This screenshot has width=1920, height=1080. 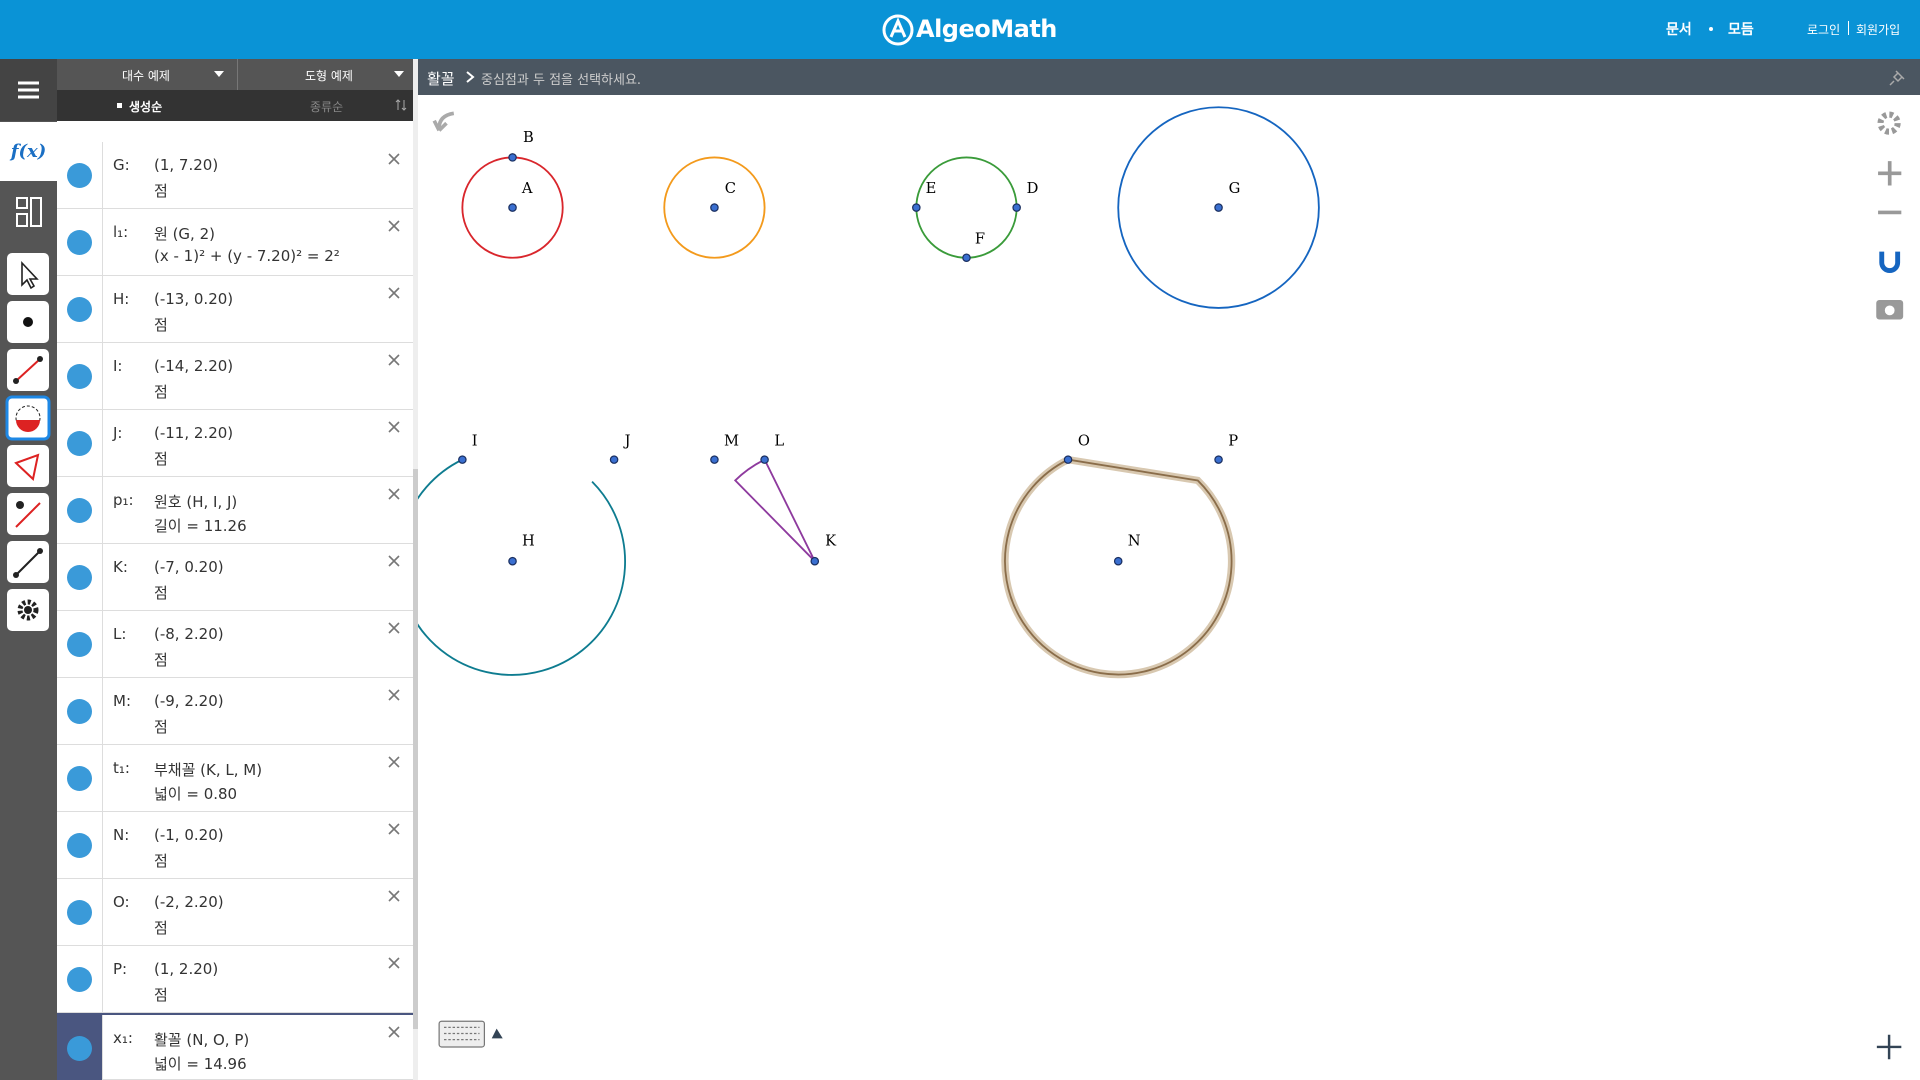 I want to click on item-row: l₁: 원 (G, 2) (x - 1)² + (y - 7.20)² = 2², so click(x=235, y=242).